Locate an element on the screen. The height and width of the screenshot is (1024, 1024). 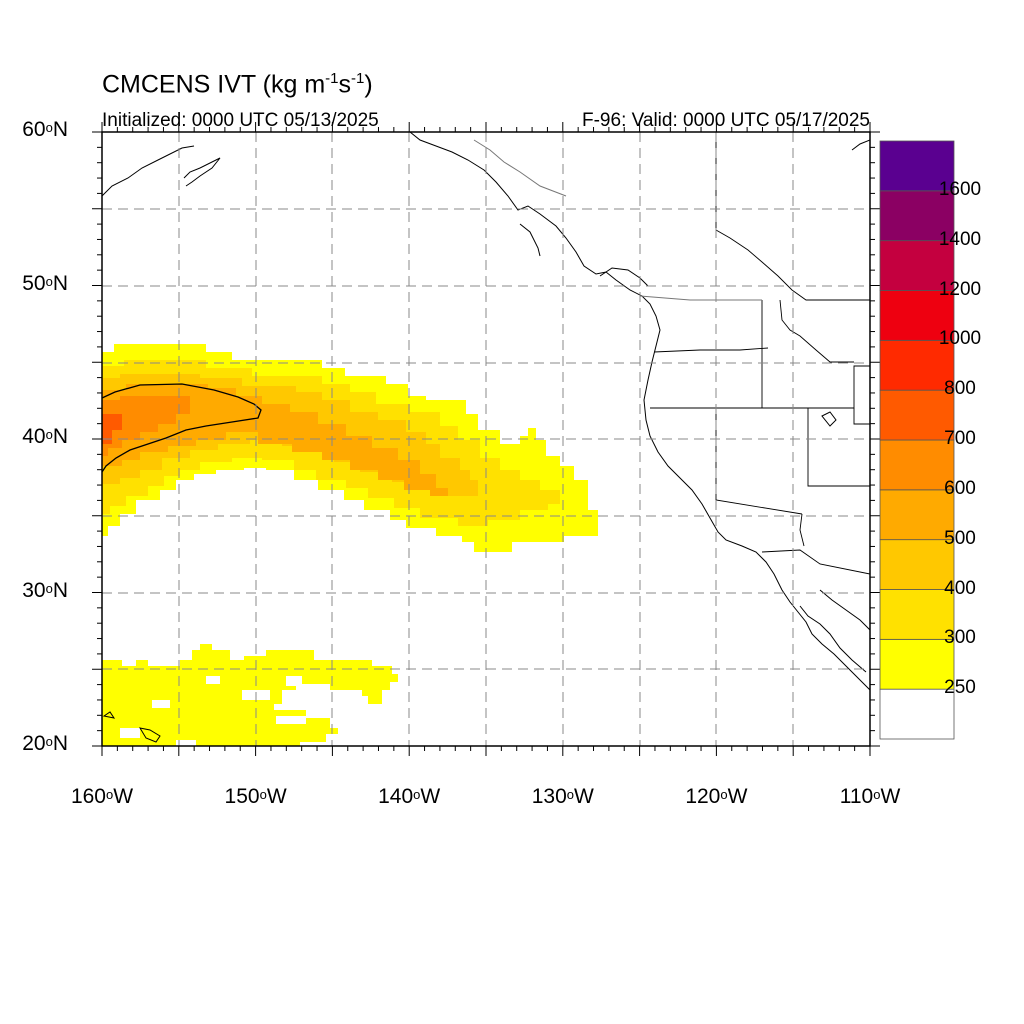
colorbar-label: 1400 is located at coordinates (960, 239).